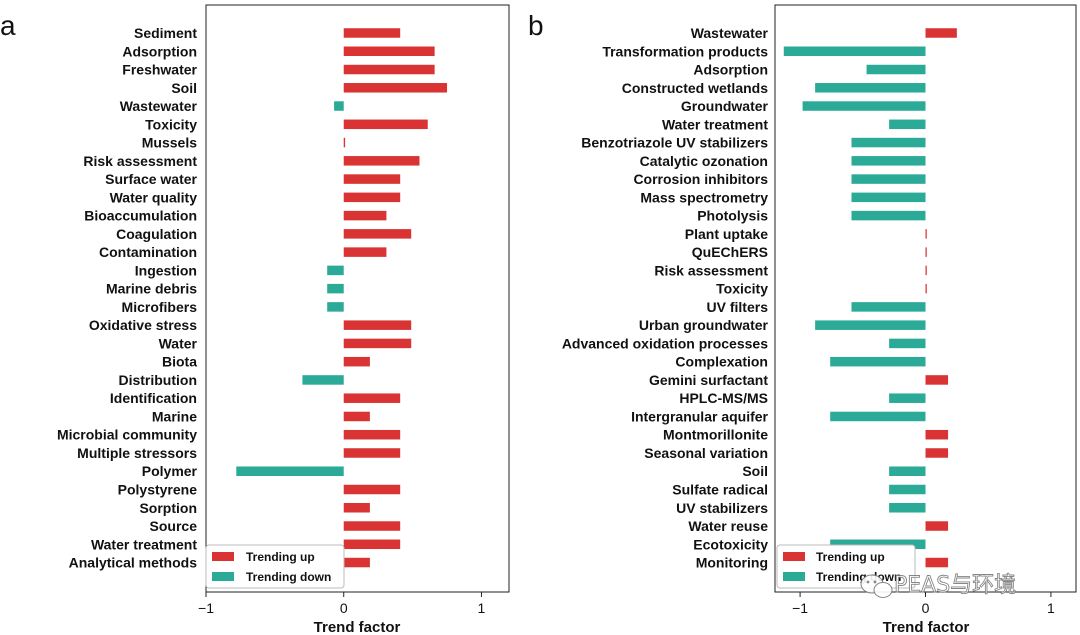 The image size is (1080, 635). I want to click on panel-b-category-label: Urban groundwater, so click(704, 325).